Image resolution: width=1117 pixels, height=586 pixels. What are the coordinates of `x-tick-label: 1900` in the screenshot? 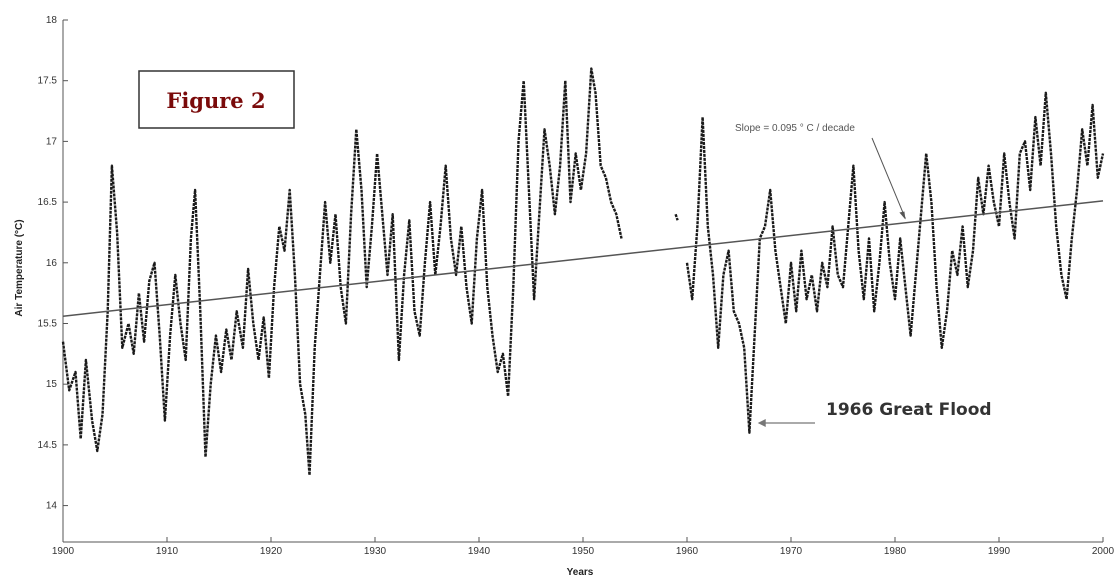 It's located at (63, 551).